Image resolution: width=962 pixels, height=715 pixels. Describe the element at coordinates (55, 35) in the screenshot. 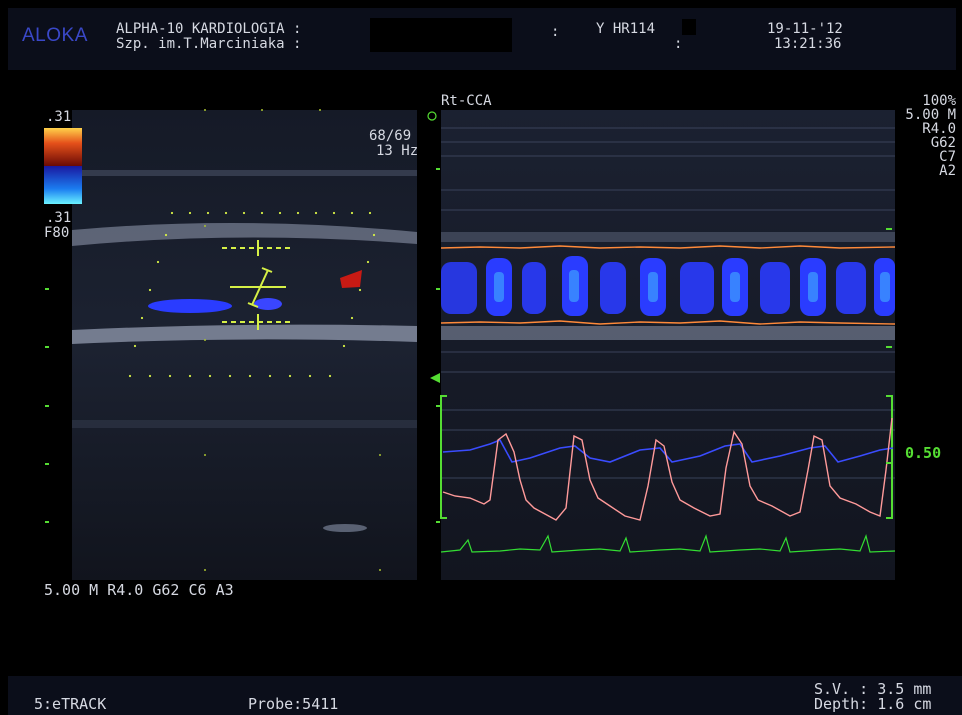

I see `brand-logo: ALOKA` at that location.